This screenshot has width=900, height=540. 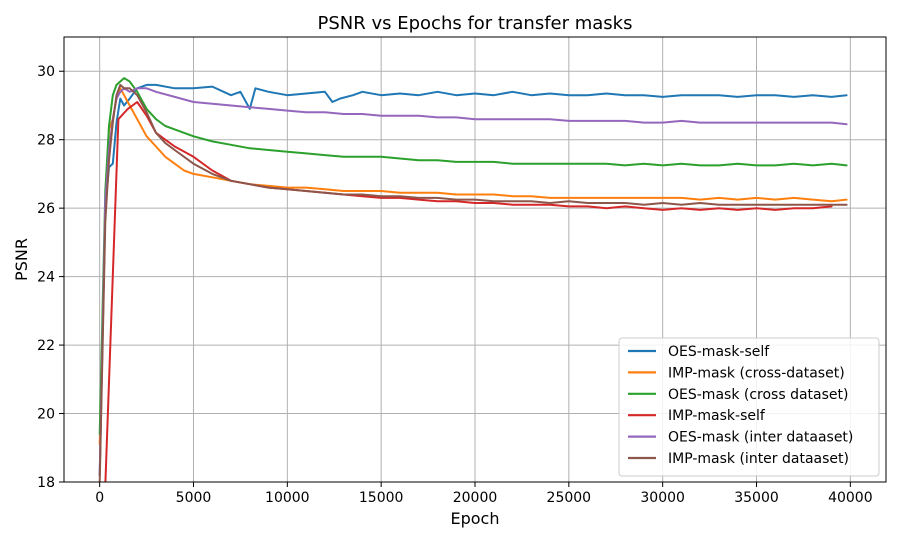 What do you see at coordinates (21, 259) in the screenshot?
I see `y-axis-title: PSNR` at bounding box center [21, 259].